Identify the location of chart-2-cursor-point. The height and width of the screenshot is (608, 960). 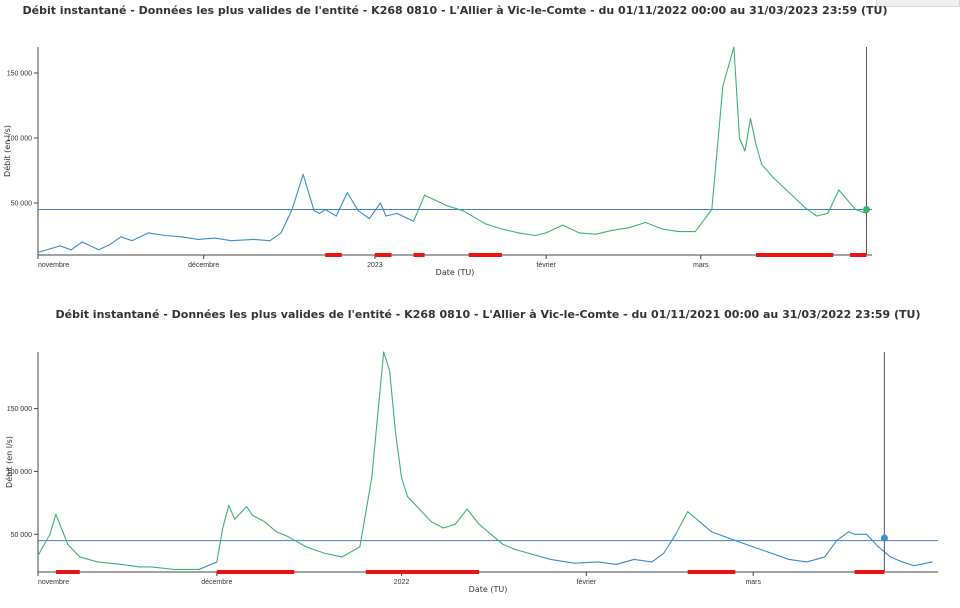
(884, 538).